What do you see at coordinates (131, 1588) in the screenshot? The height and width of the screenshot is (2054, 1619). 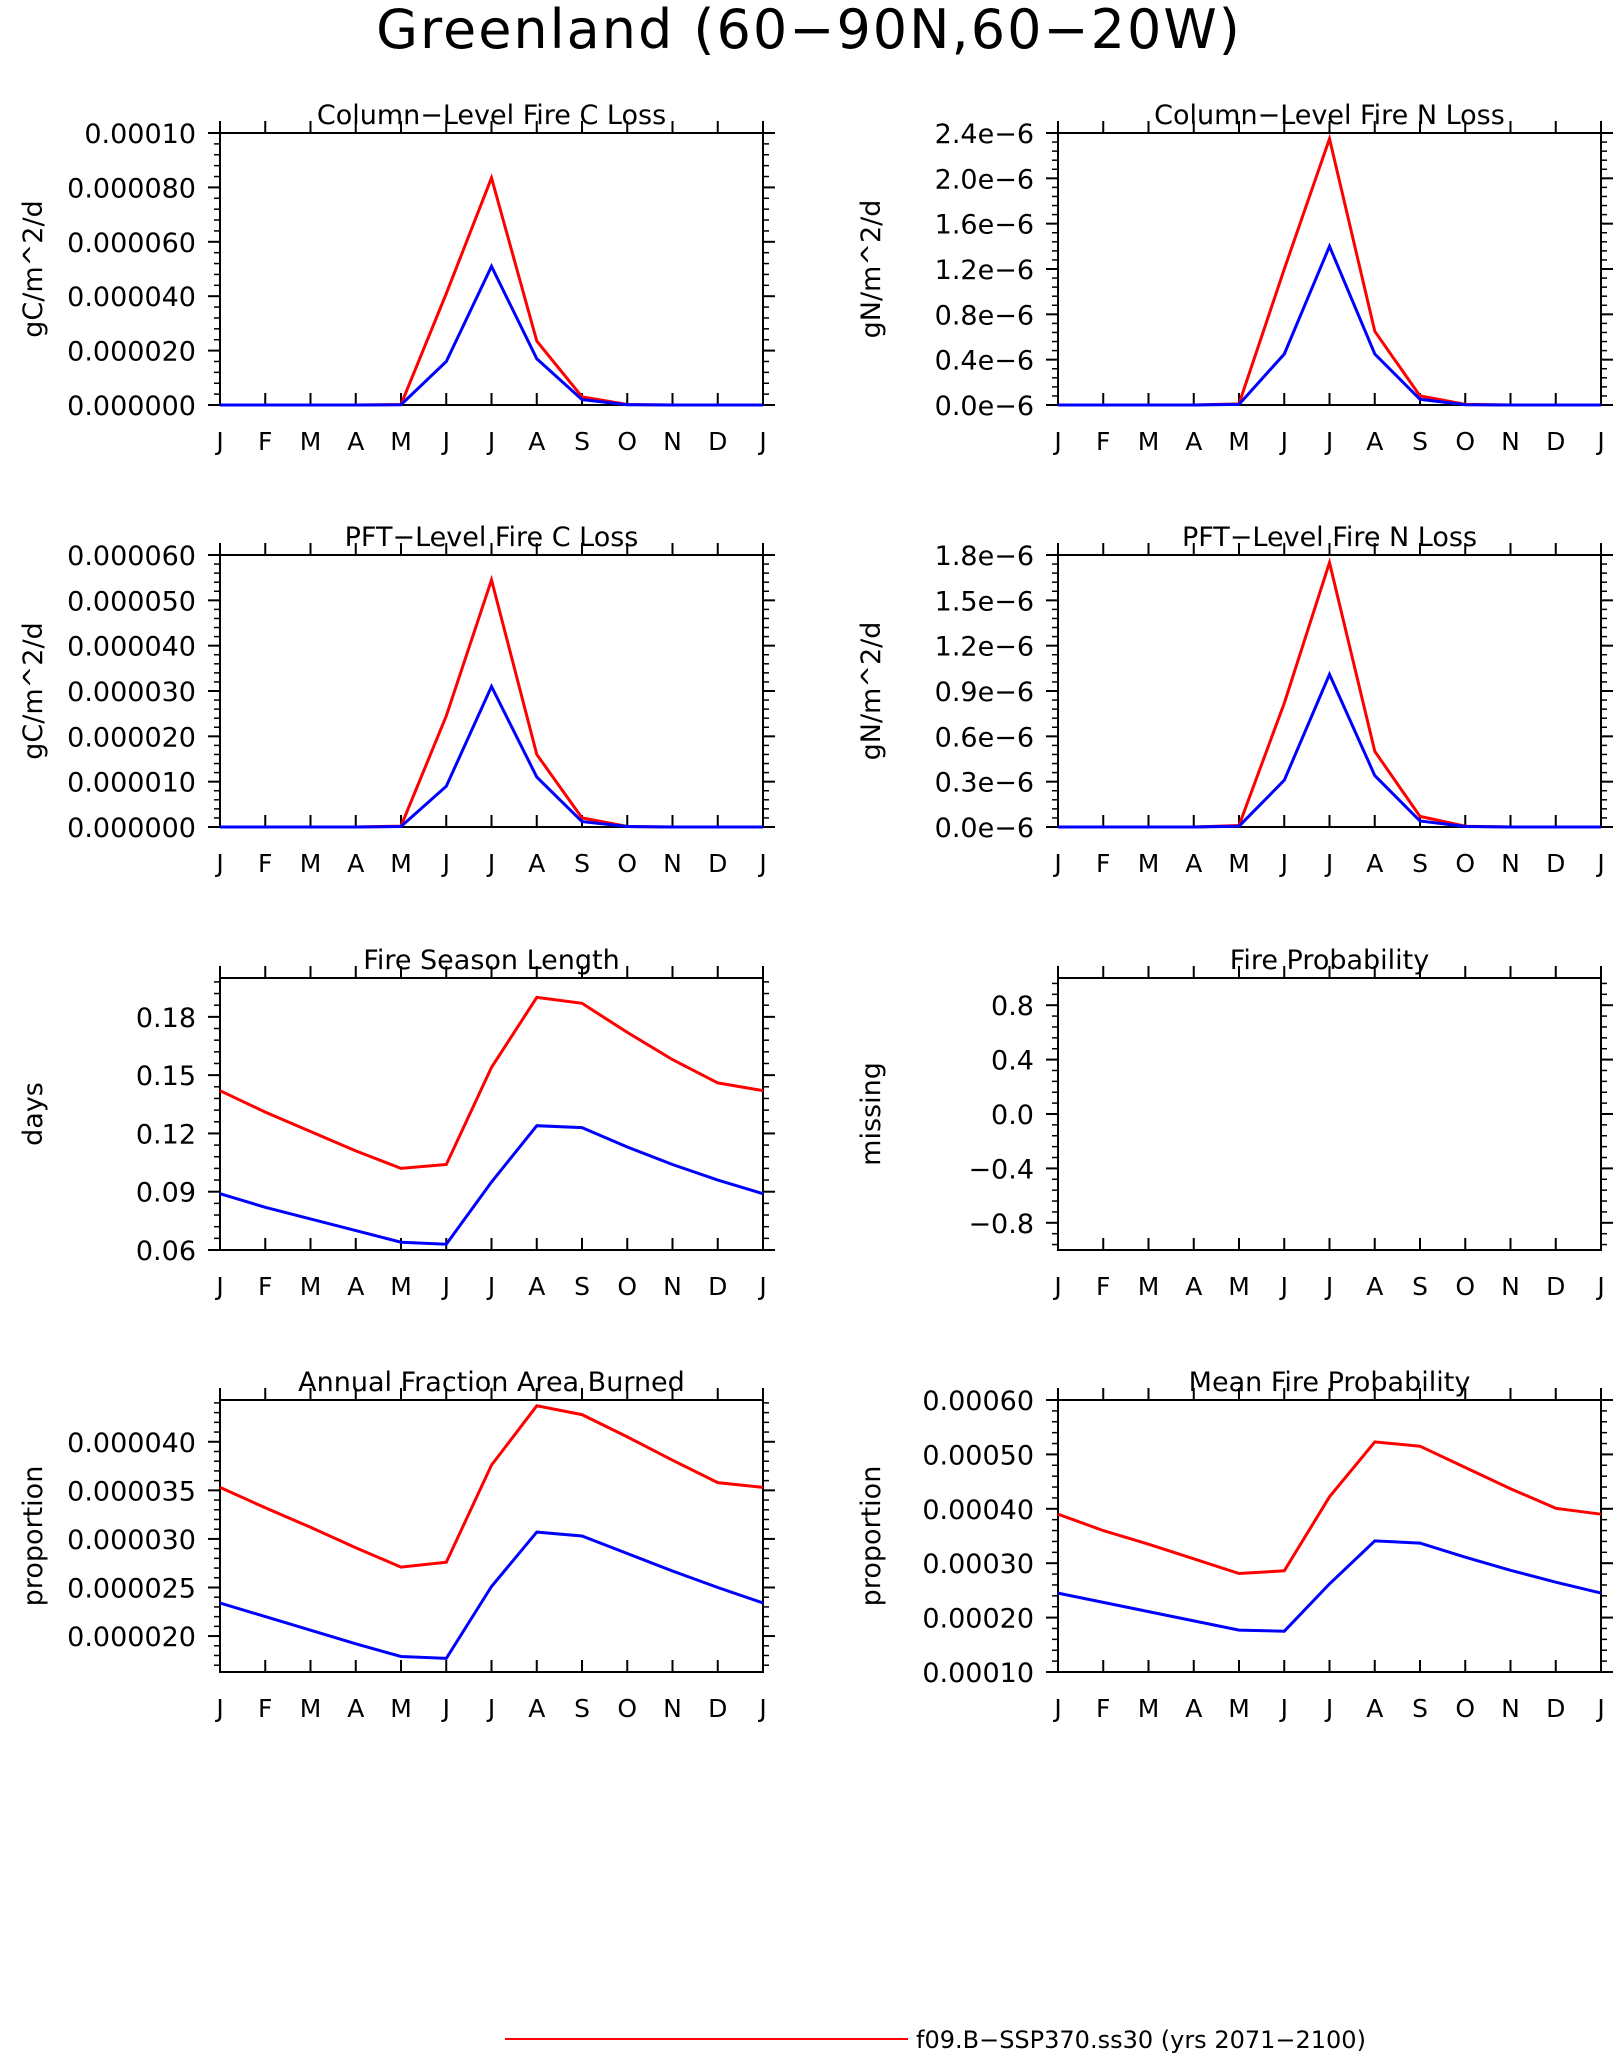 I see `y-tick-label: 0.000025` at bounding box center [131, 1588].